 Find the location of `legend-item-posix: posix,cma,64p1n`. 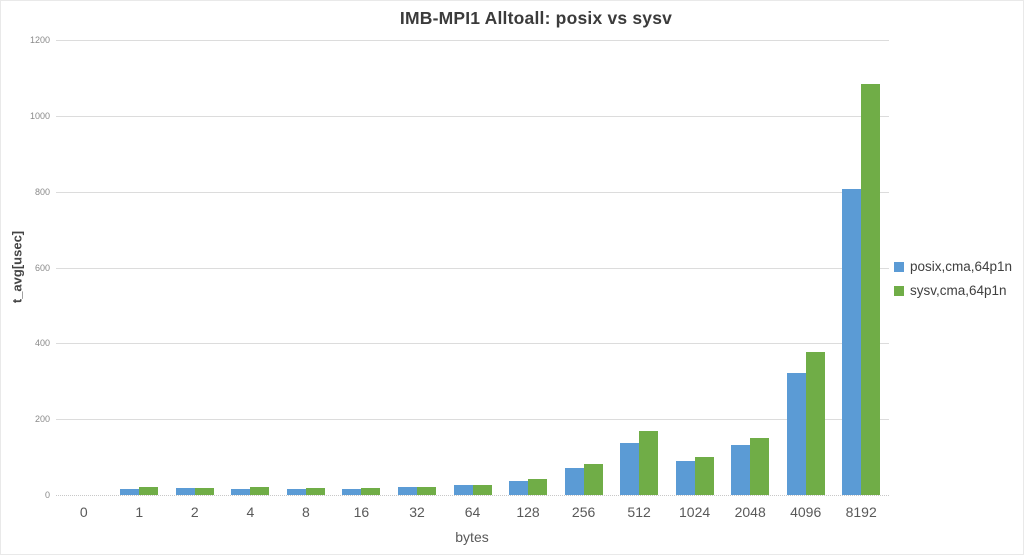

legend-item-posix: posix,cma,64p1n is located at coordinates (953, 266).